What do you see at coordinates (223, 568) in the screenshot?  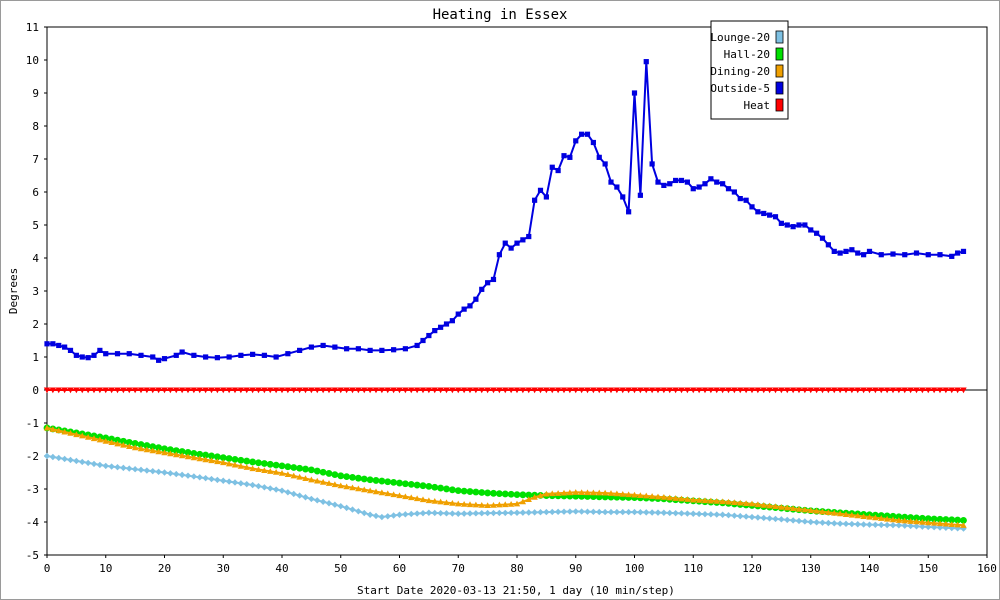 I see `x-tick-label: 30` at bounding box center [223, 568].